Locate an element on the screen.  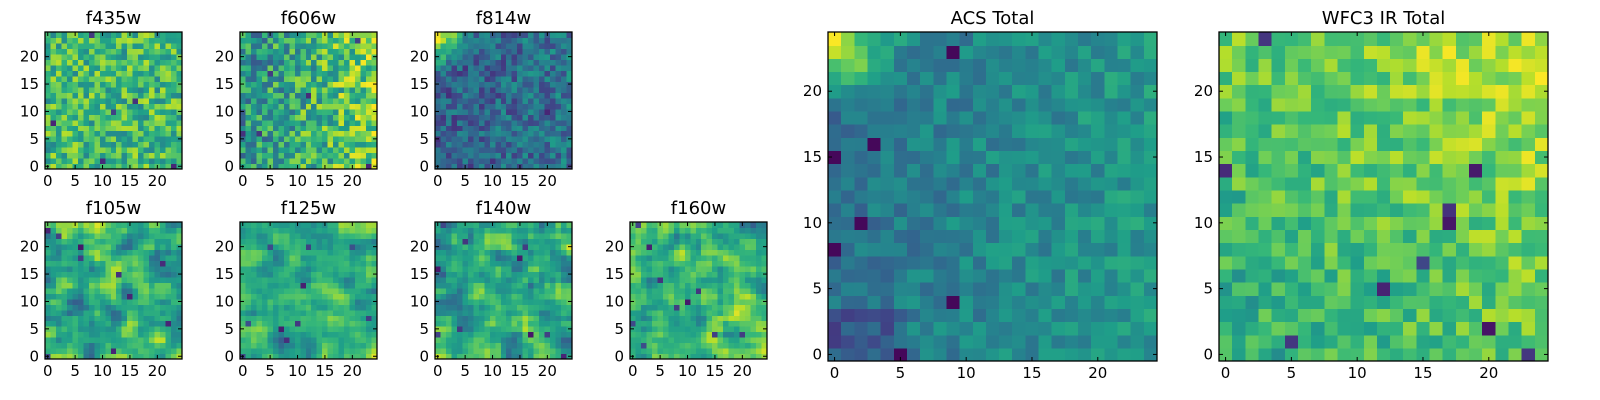
x-tick-label: 20 is located at coordinates (547, 371).